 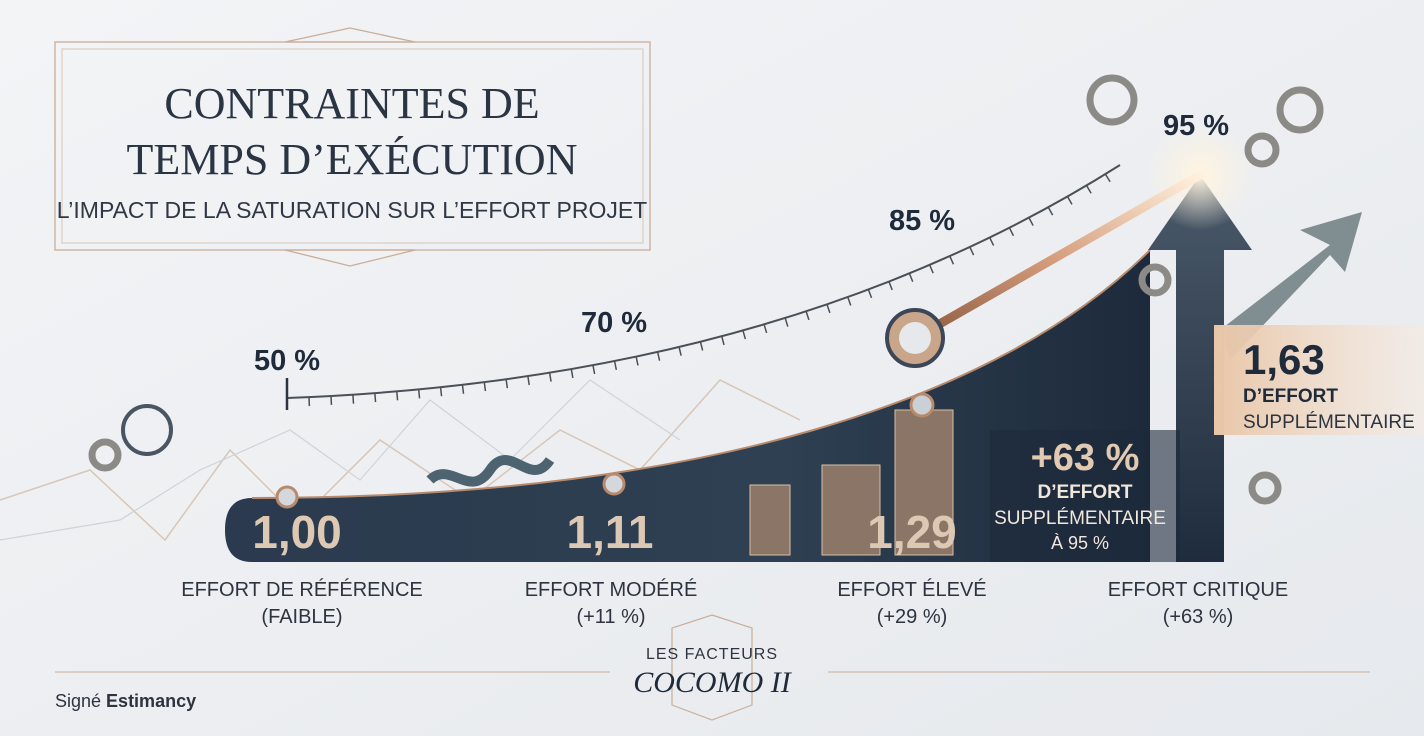 I want to click on critical-arrow, so click(x=1200, y=368).